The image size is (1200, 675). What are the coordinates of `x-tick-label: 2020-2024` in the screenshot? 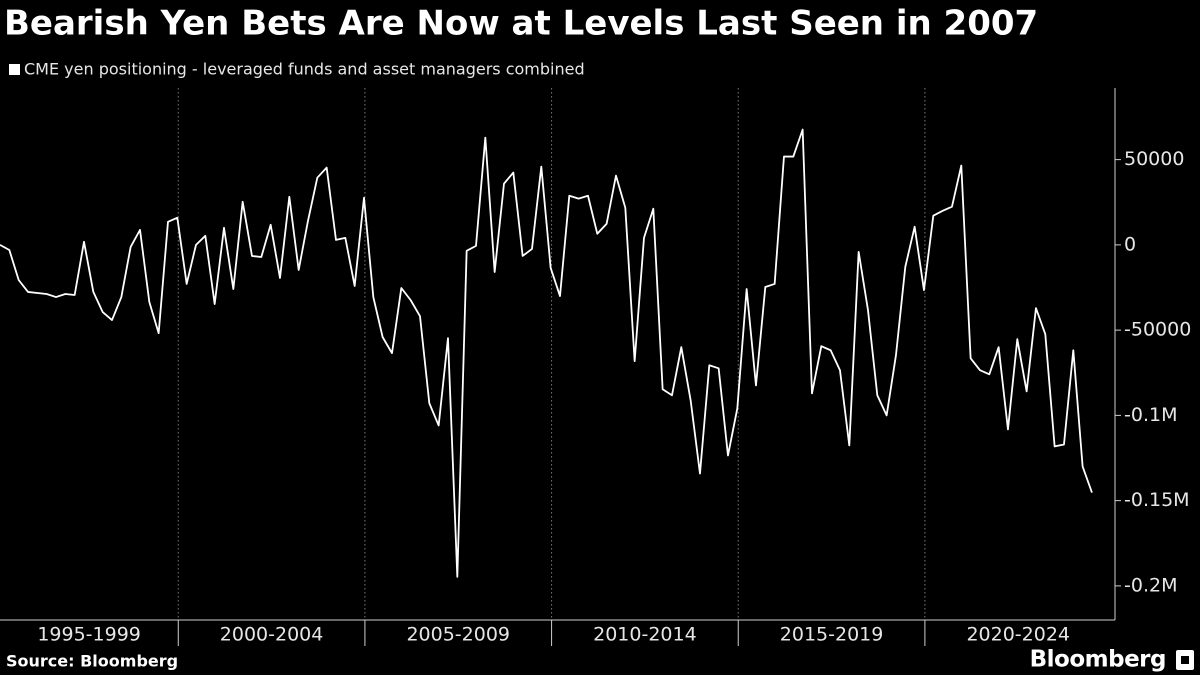 It's located at (1018, 635).